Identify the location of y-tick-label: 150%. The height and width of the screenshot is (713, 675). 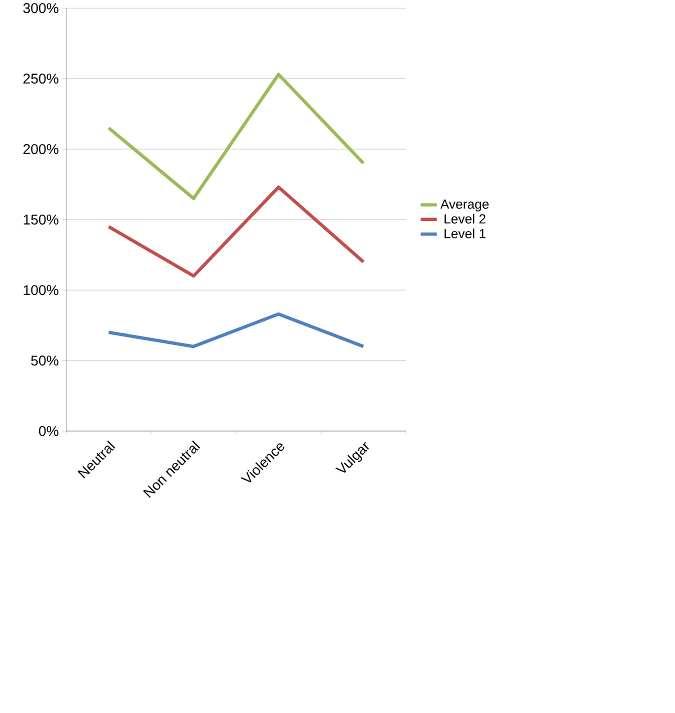
(41, 219).